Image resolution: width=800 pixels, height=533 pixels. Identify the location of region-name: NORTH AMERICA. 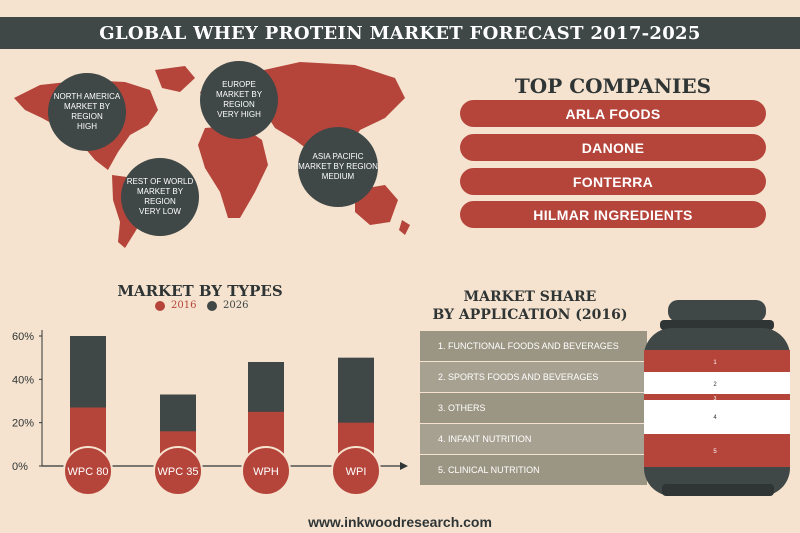
(87, 96).